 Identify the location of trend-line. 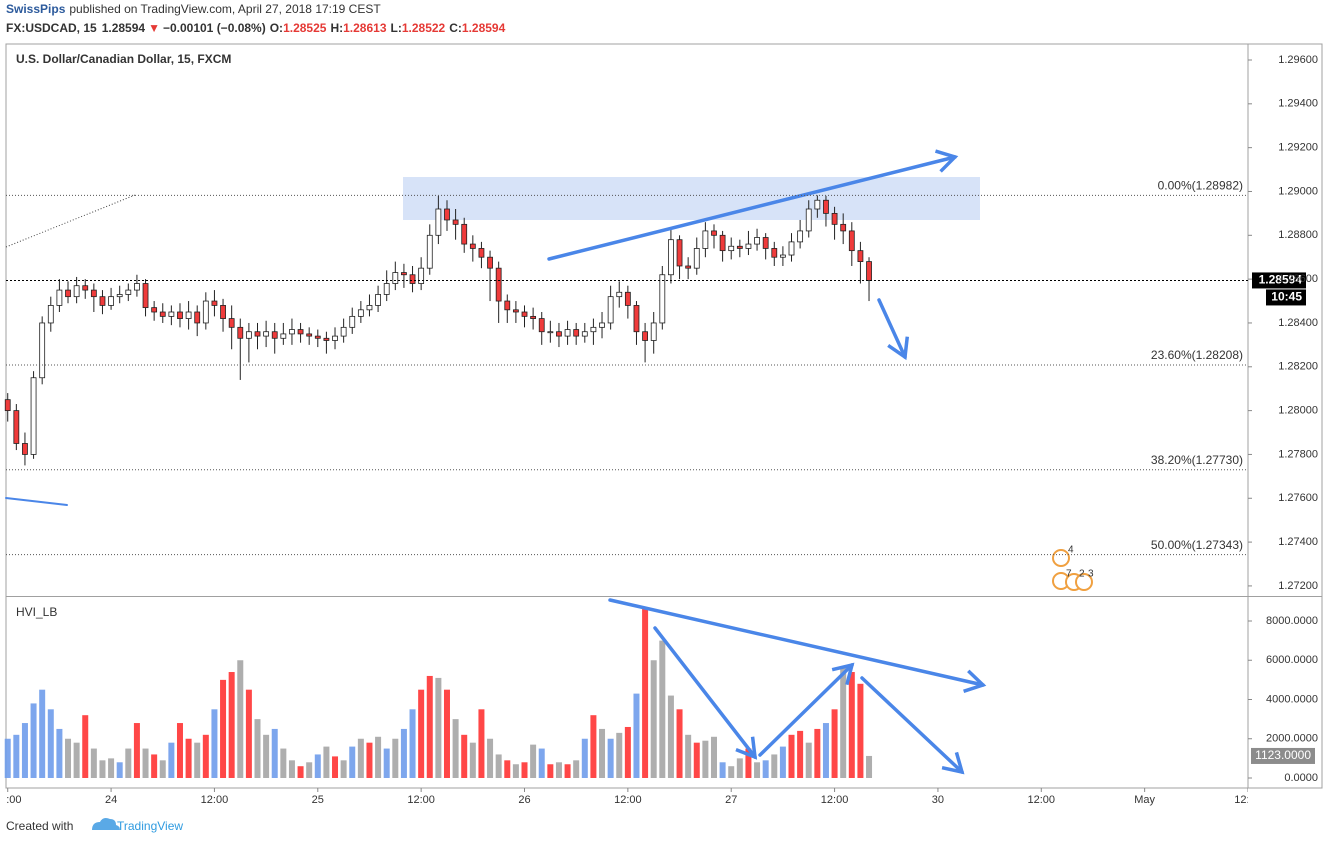
(36, 501).